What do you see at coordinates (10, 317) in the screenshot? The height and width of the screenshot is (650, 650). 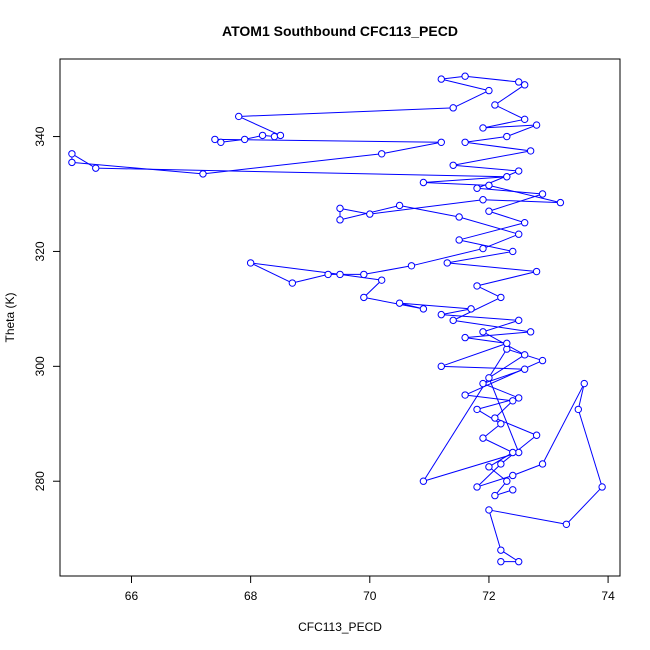 I see `y-axis-label: Theta (K)` at bounding box center [10, 317].